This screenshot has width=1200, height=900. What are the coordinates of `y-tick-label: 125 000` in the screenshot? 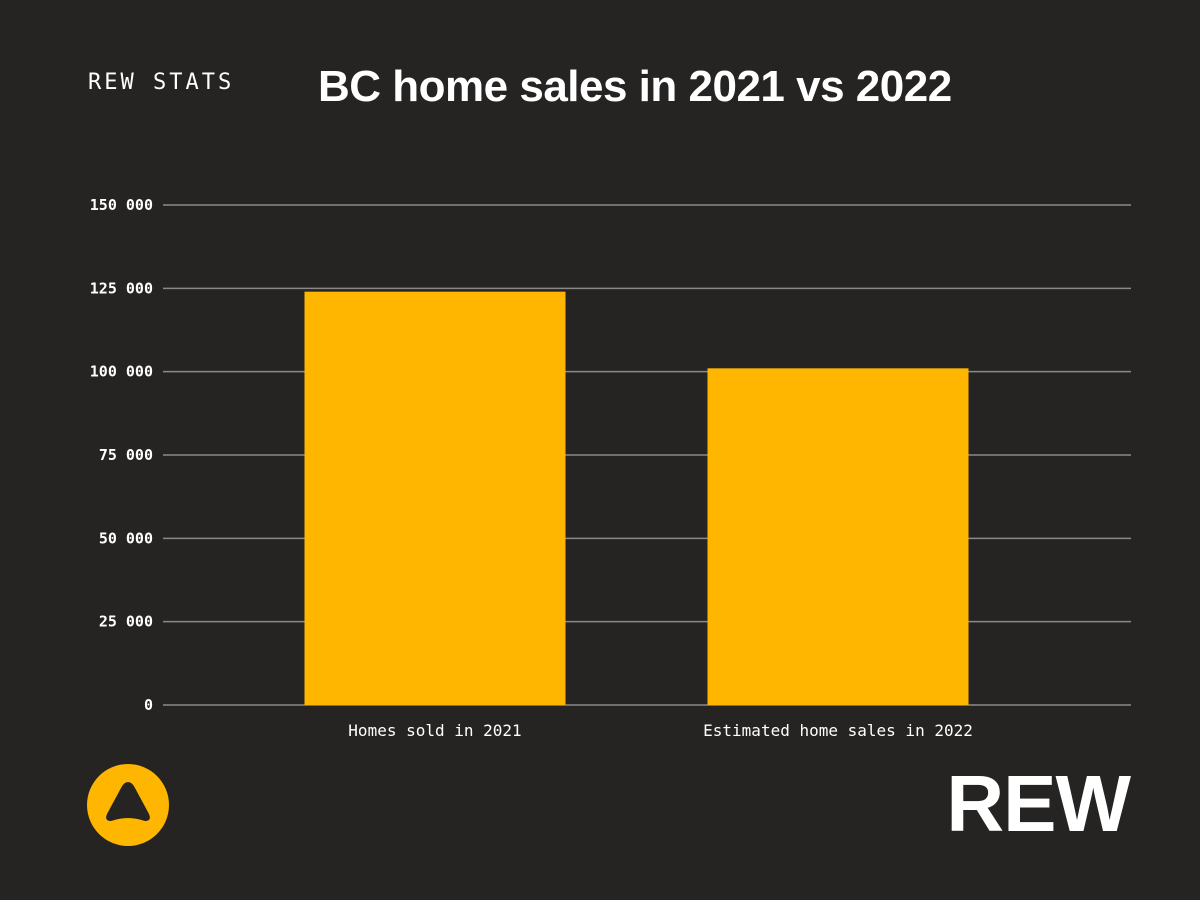 It's located at (121, 288).